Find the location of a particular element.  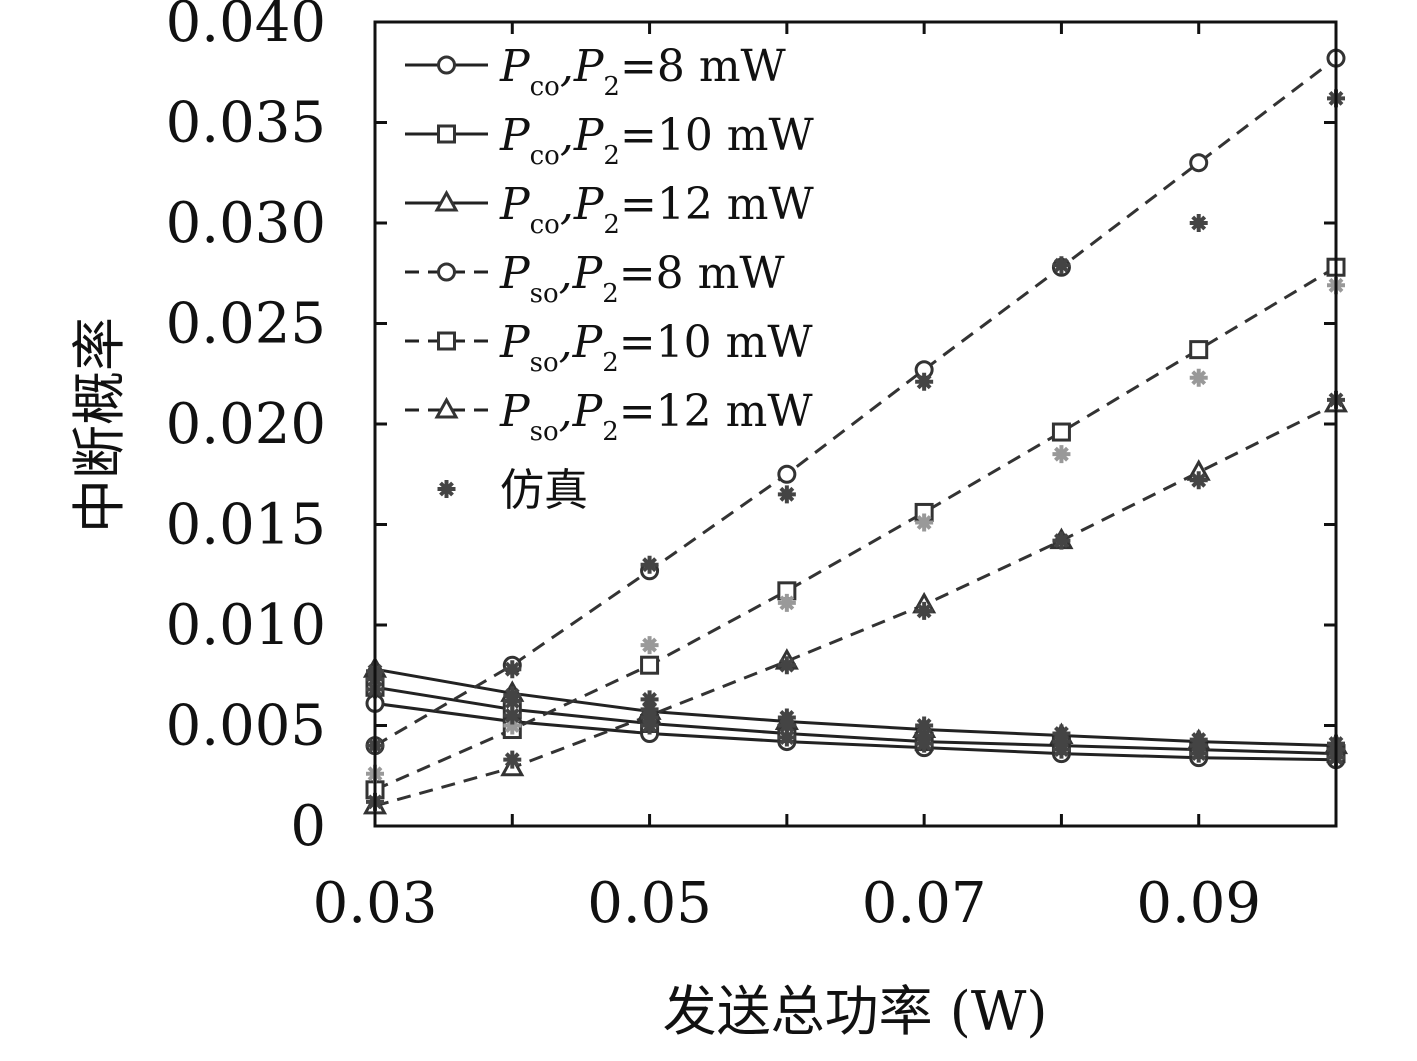

legend-entry-6: Pso,P2=12 mW is located at coordinates (609, 416).